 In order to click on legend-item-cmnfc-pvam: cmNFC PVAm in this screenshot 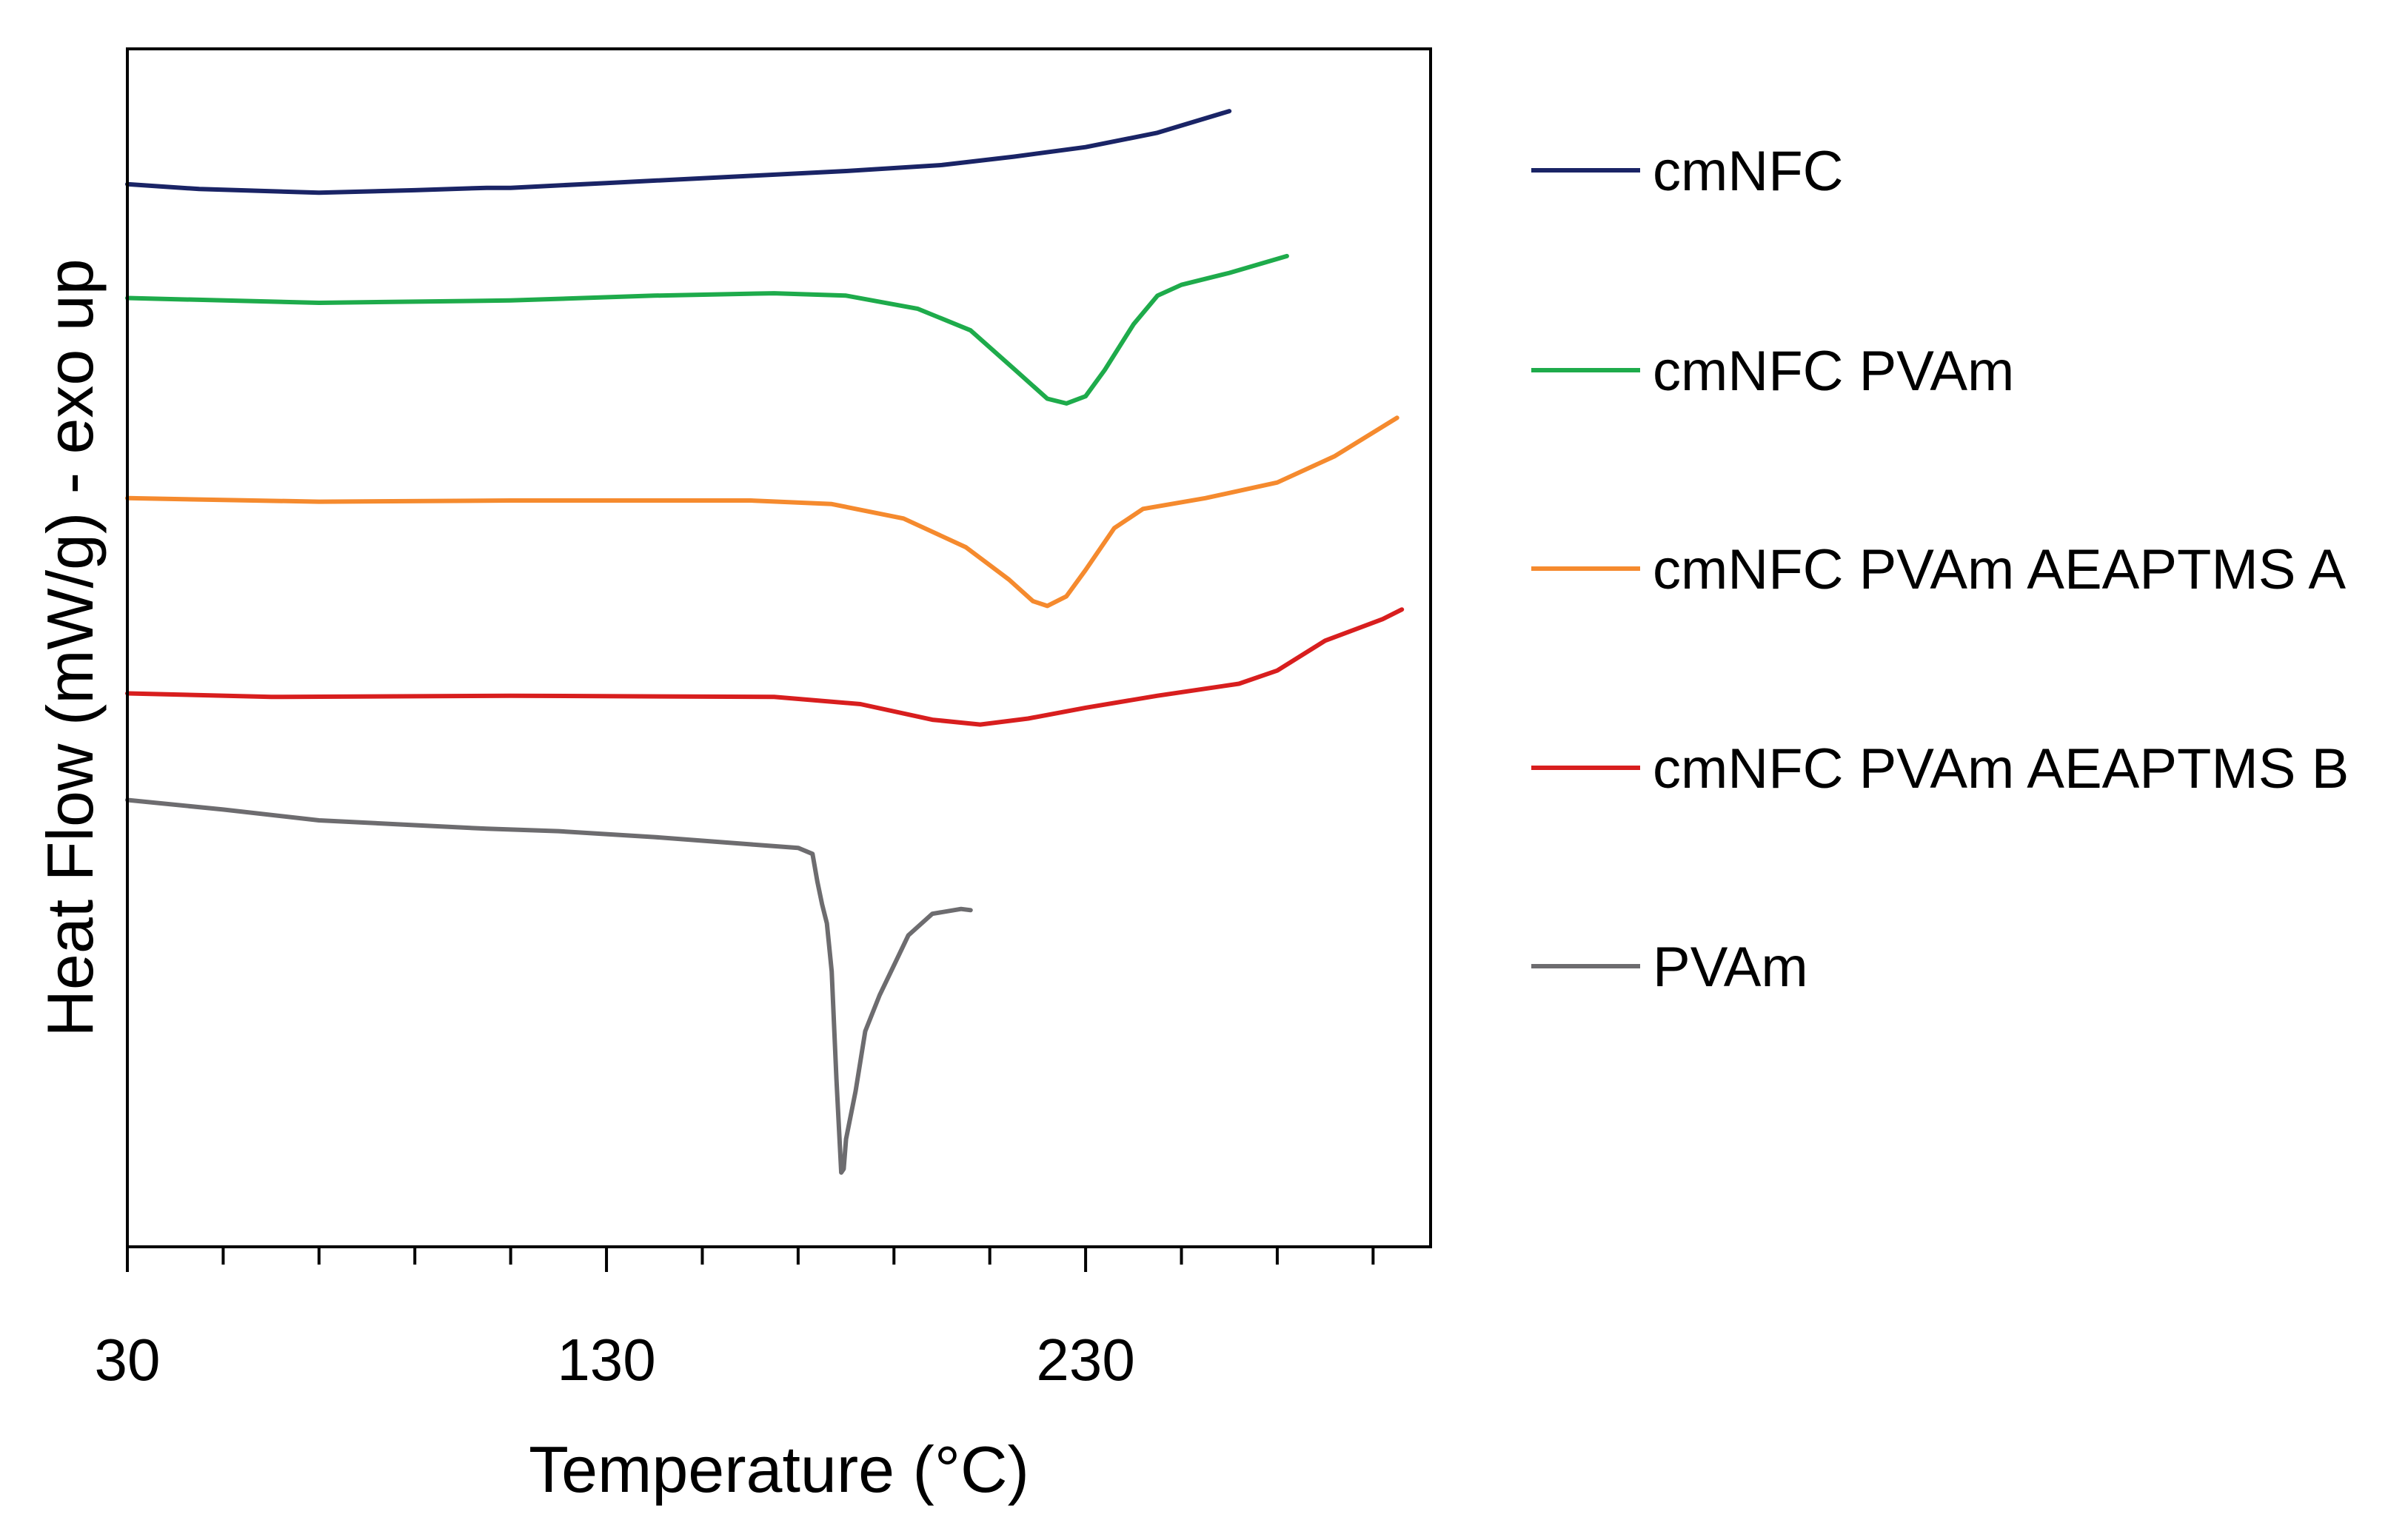, I will do `click(1772, 371)`.